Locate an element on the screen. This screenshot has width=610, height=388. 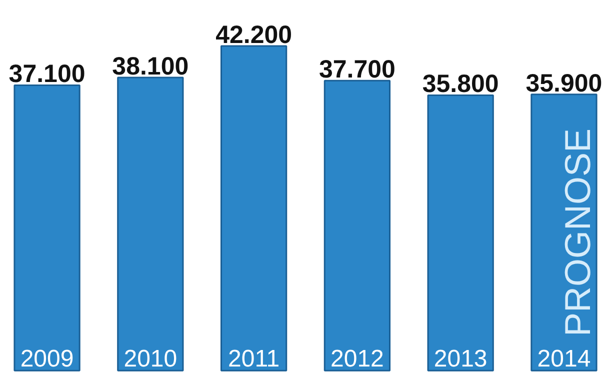
x-tick-label: 2011 is located at coordinates (254, 359).